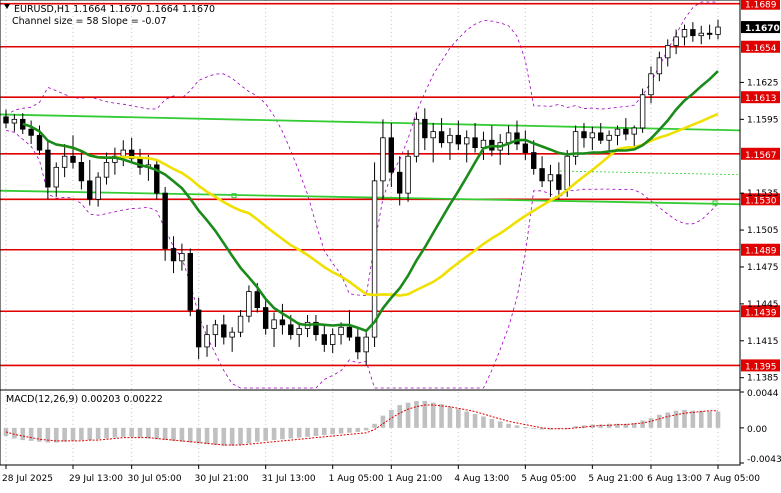 Image resolution: width=781 pixels, height=493 pixels. What do you see at coordinates (763, 83) in the screenshot?
I see `price-tick-label: 1.1625` at bounding box center [763, 83].